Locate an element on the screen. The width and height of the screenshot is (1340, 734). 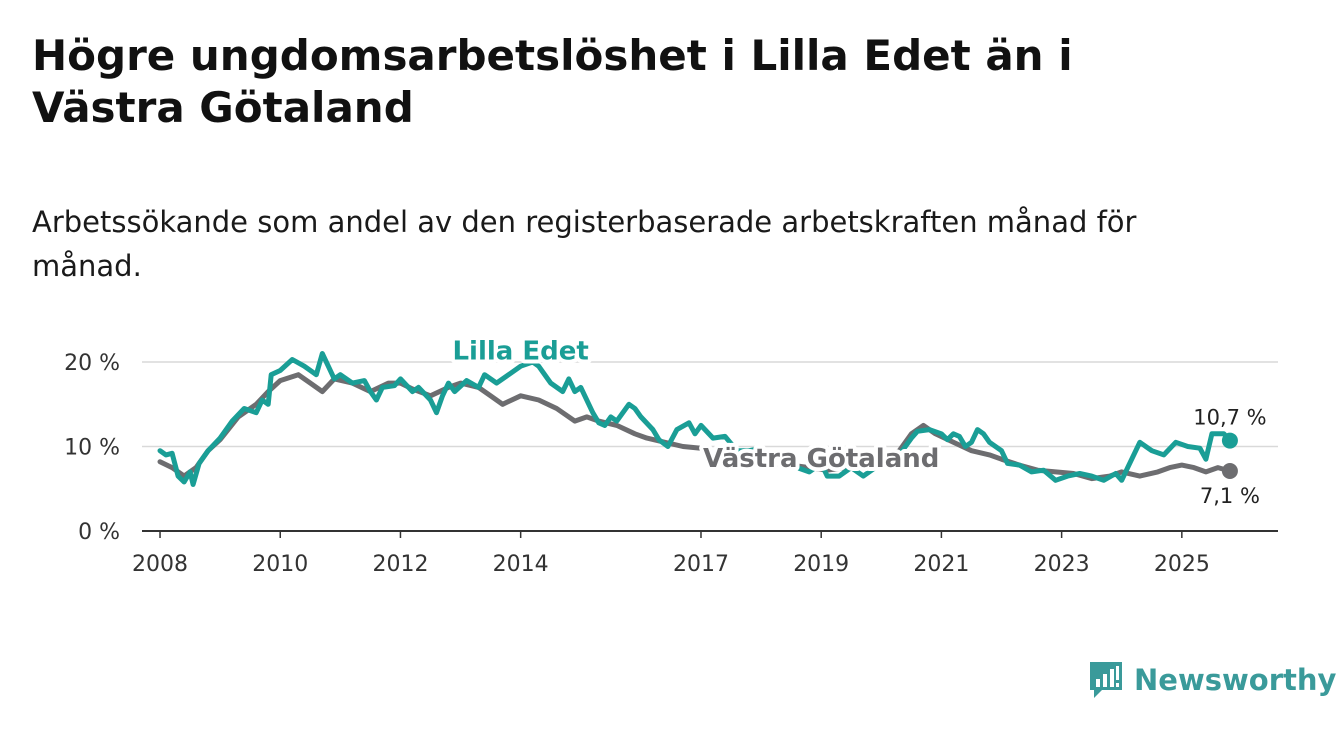
series-layer is located at coordinates (697, 419).